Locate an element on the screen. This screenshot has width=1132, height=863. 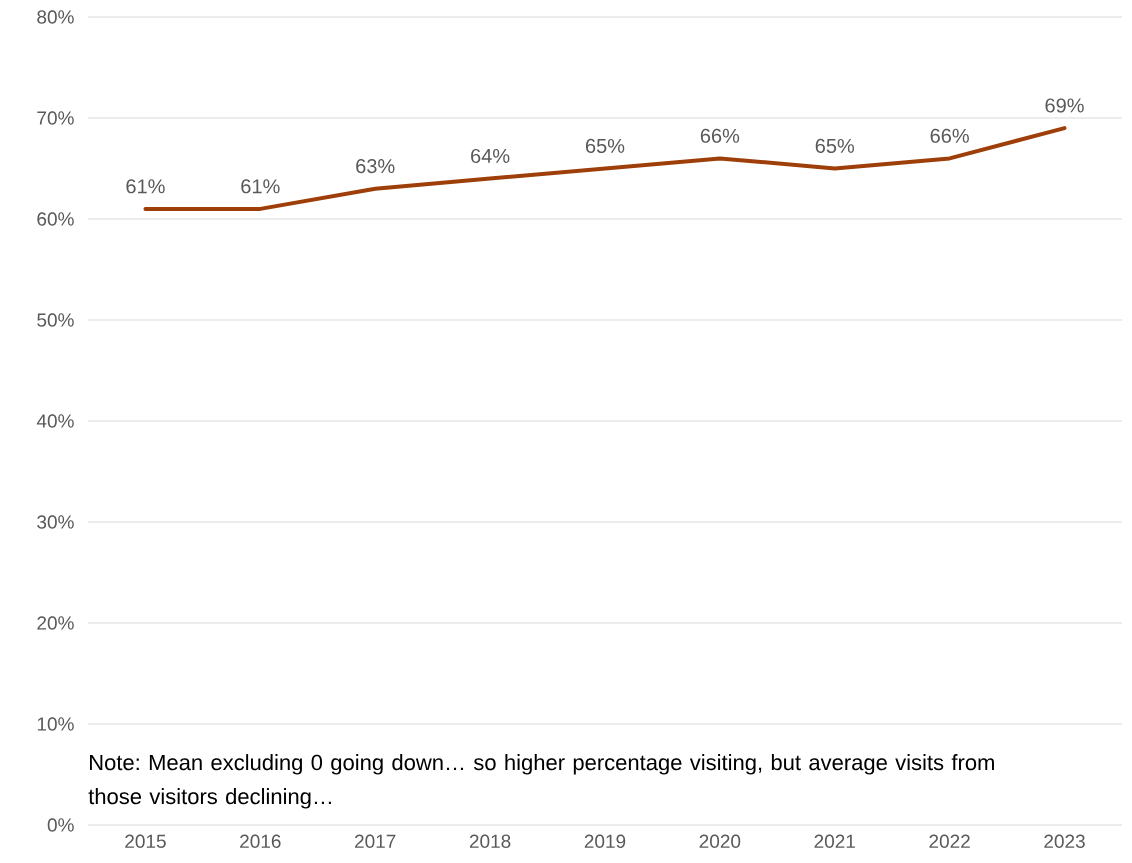
y-tick-label: 50% is located at coordinates (55, 320).